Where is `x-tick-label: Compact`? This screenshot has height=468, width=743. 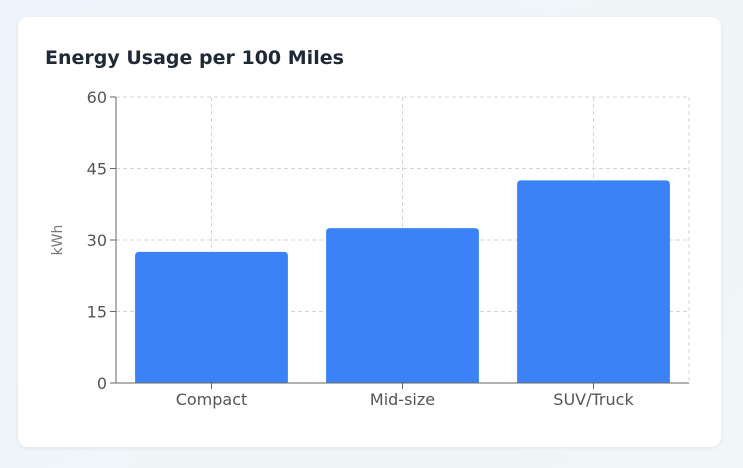
x-tick-label: Compact is located at coordinates (212, 399).